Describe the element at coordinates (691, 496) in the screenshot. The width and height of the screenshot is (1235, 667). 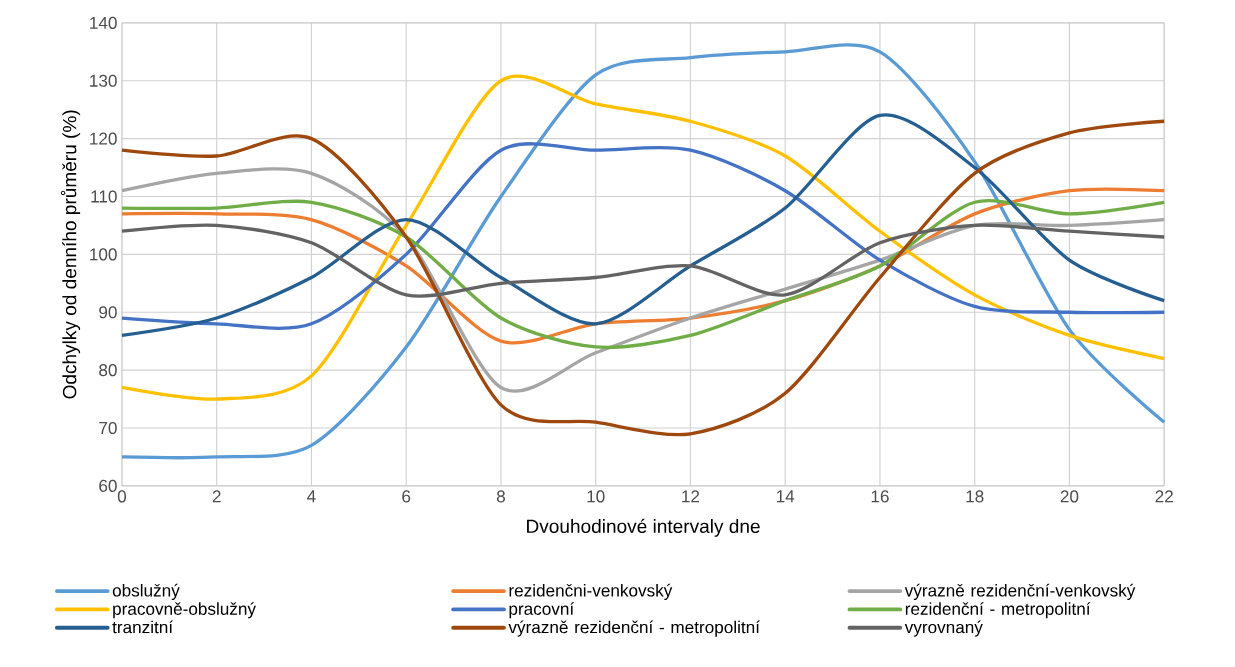
I see `x-tick-label: 12` at that location.